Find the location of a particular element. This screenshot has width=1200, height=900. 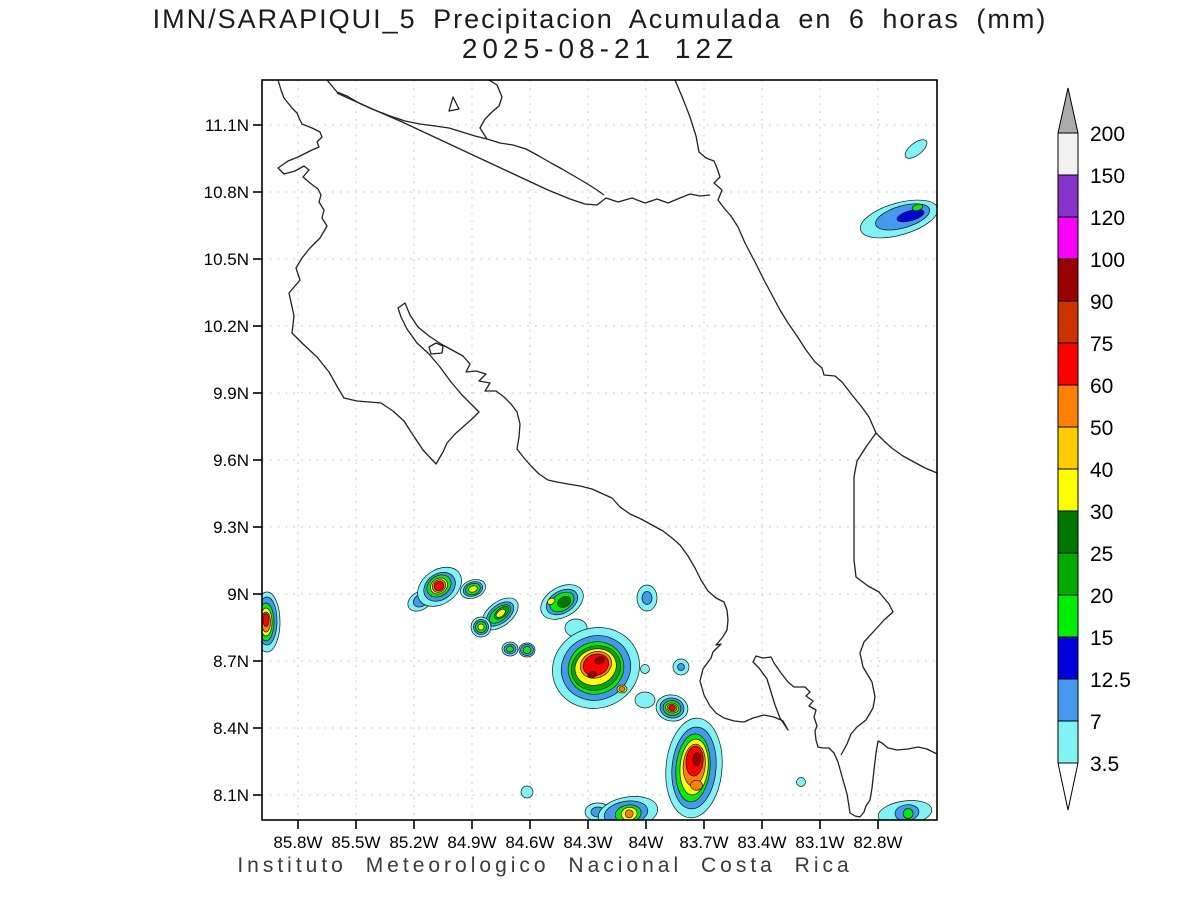

map-datetime: 2025-08-21 12Z is located at coordinates (600, 48).